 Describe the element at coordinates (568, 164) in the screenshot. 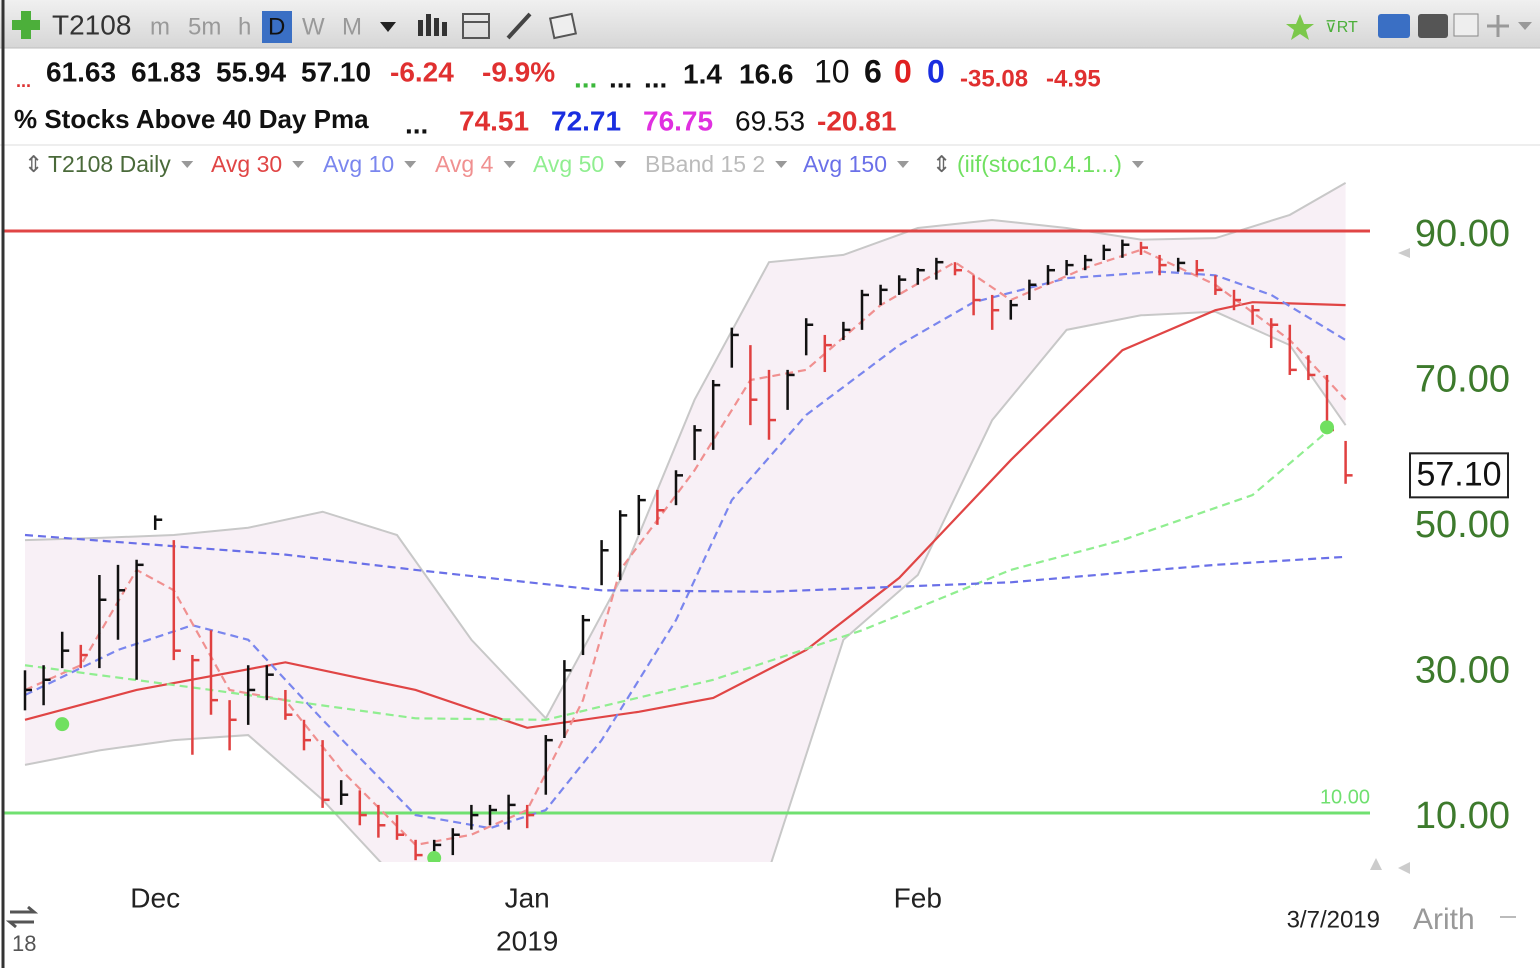

I see `legend-entry: Avg 50` at that location.